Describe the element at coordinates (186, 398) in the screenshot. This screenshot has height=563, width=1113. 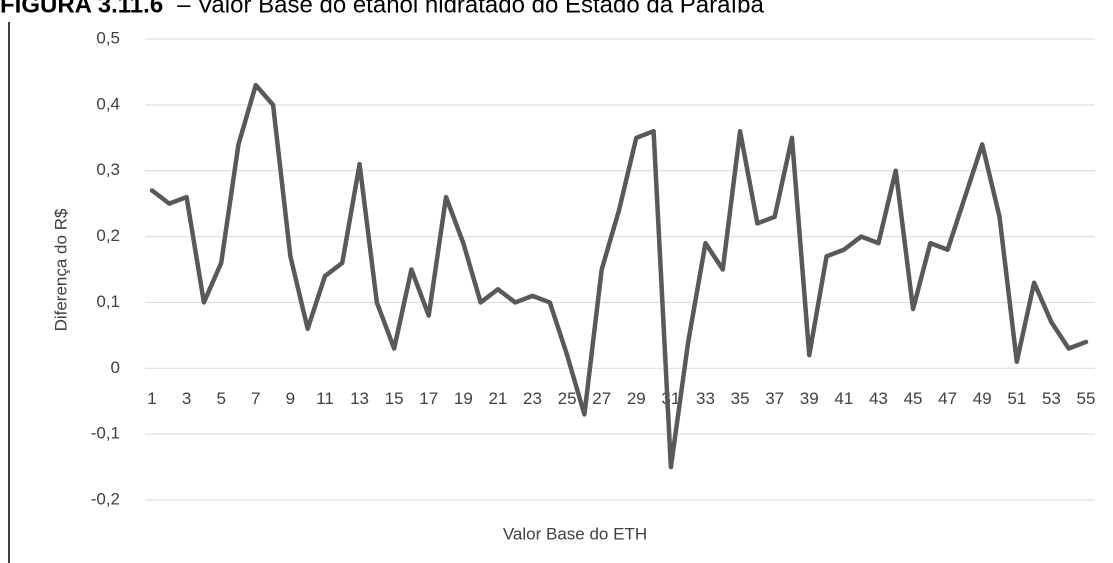
I see `x-tick-label: 3` at that location.